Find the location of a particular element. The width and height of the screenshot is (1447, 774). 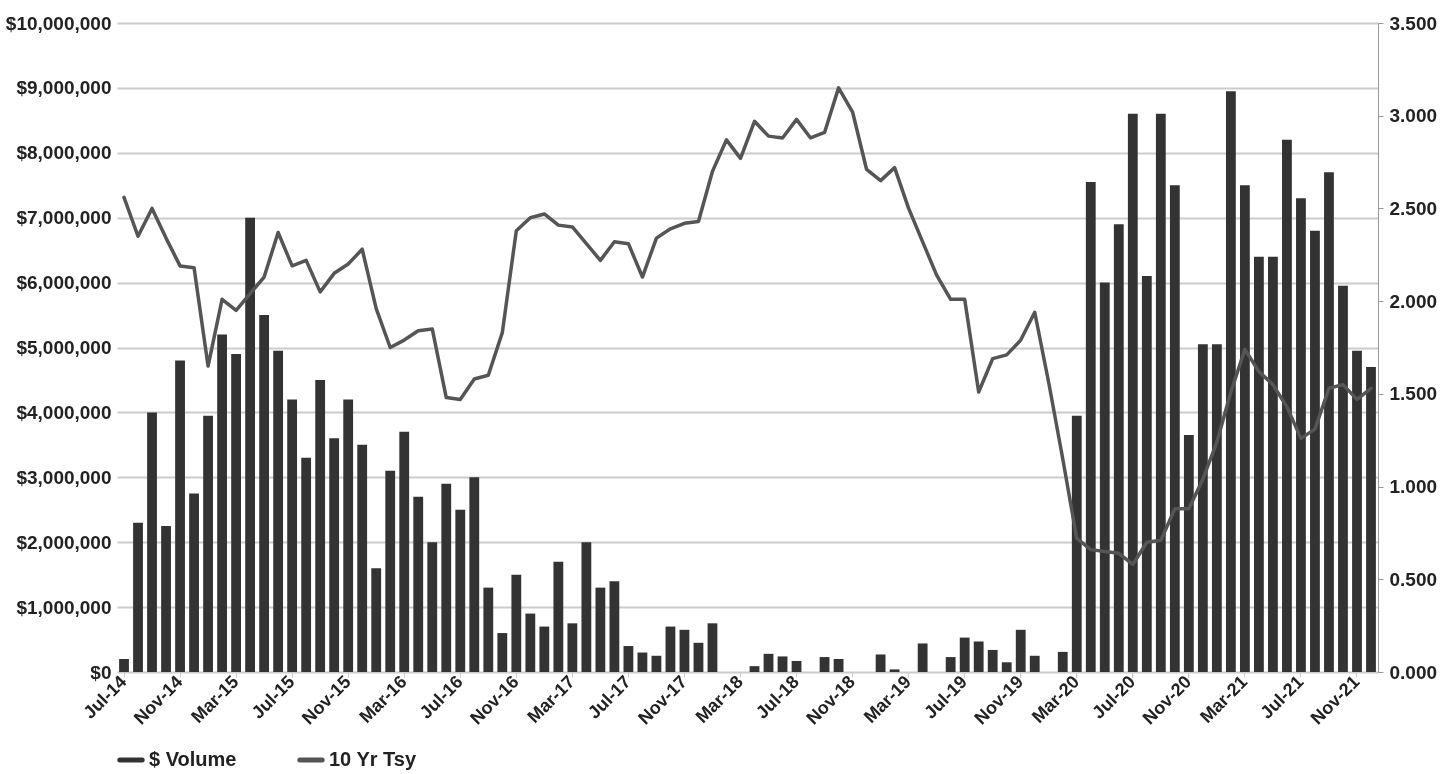

y-tick-label: $3,000,000 is located at coordinates (64, 477).